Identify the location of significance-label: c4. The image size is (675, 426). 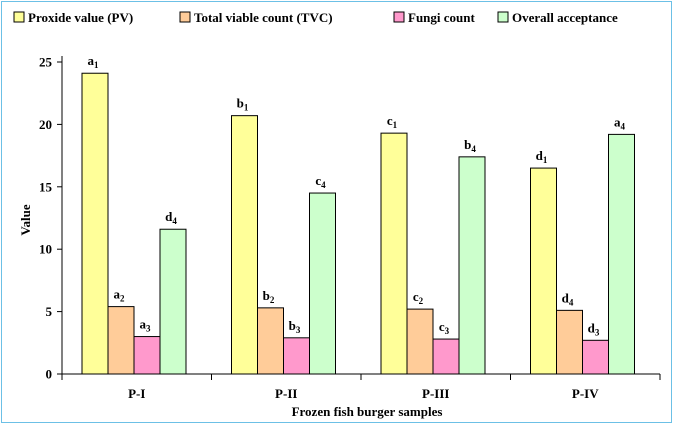
(320, 181).